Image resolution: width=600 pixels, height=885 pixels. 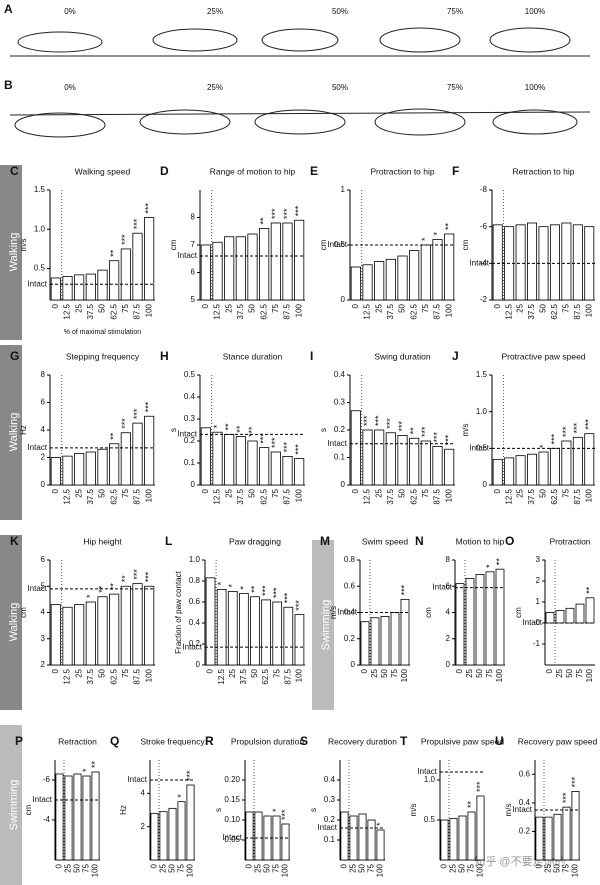 What do you see at coordinates (47, 779) in the screenshot?
I see `y-tick-label: -6` at bounding box center [47, 779].